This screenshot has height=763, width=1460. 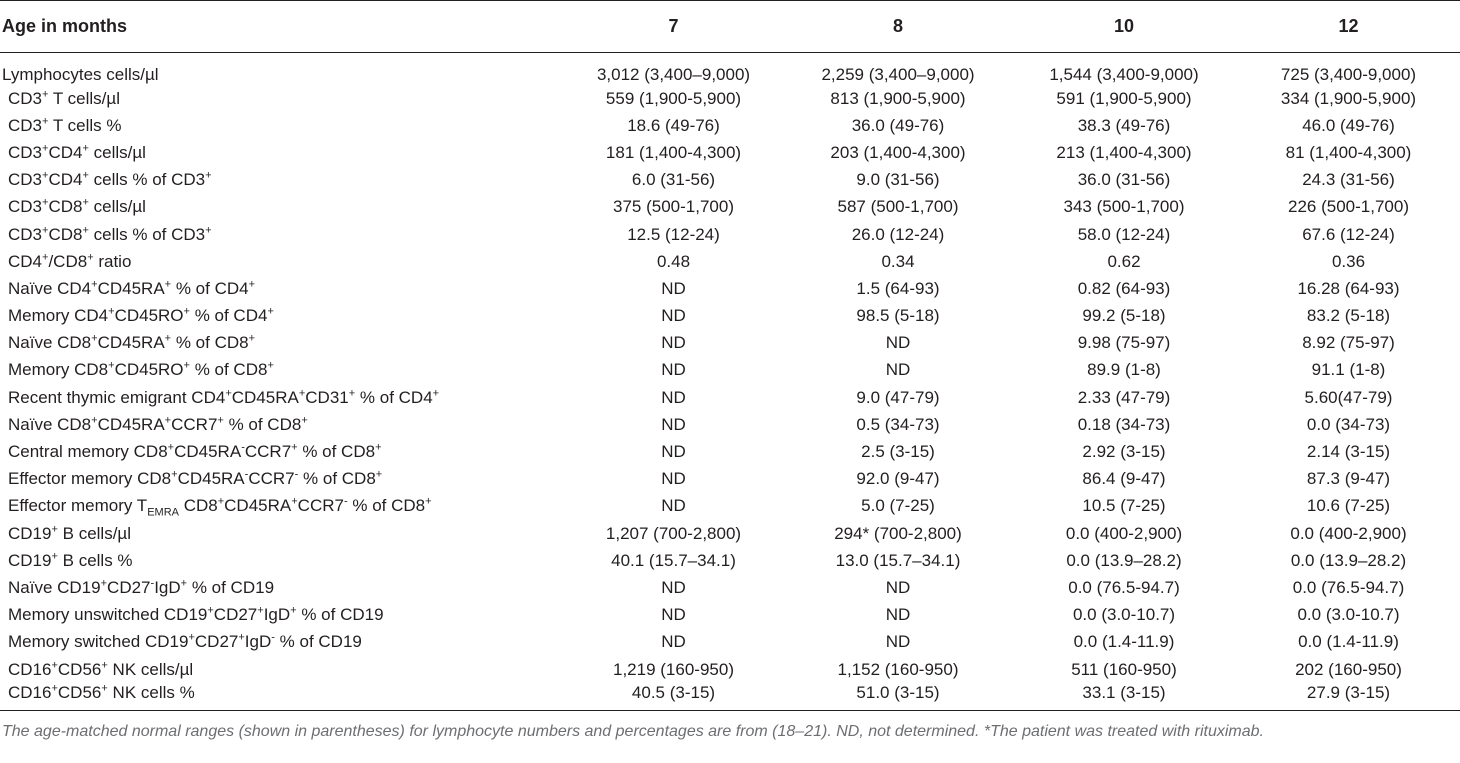 I want to click on row-value-col-4: 0.0 (13.9–28.2), so click(x=1348, y=560).